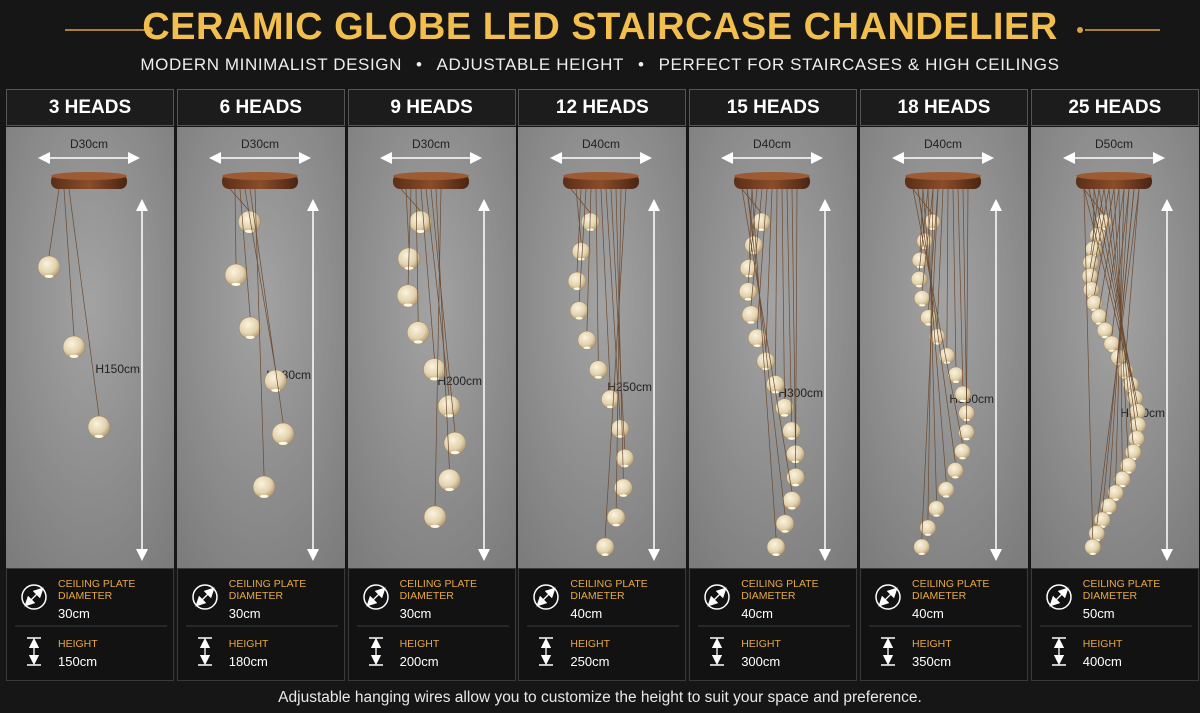  Describe the element at coordinates (859, 64) in the screenshot. I see `subtitle-item: PERFECT FOR STAIRCASES & HIGH CEILINGS` at that location.